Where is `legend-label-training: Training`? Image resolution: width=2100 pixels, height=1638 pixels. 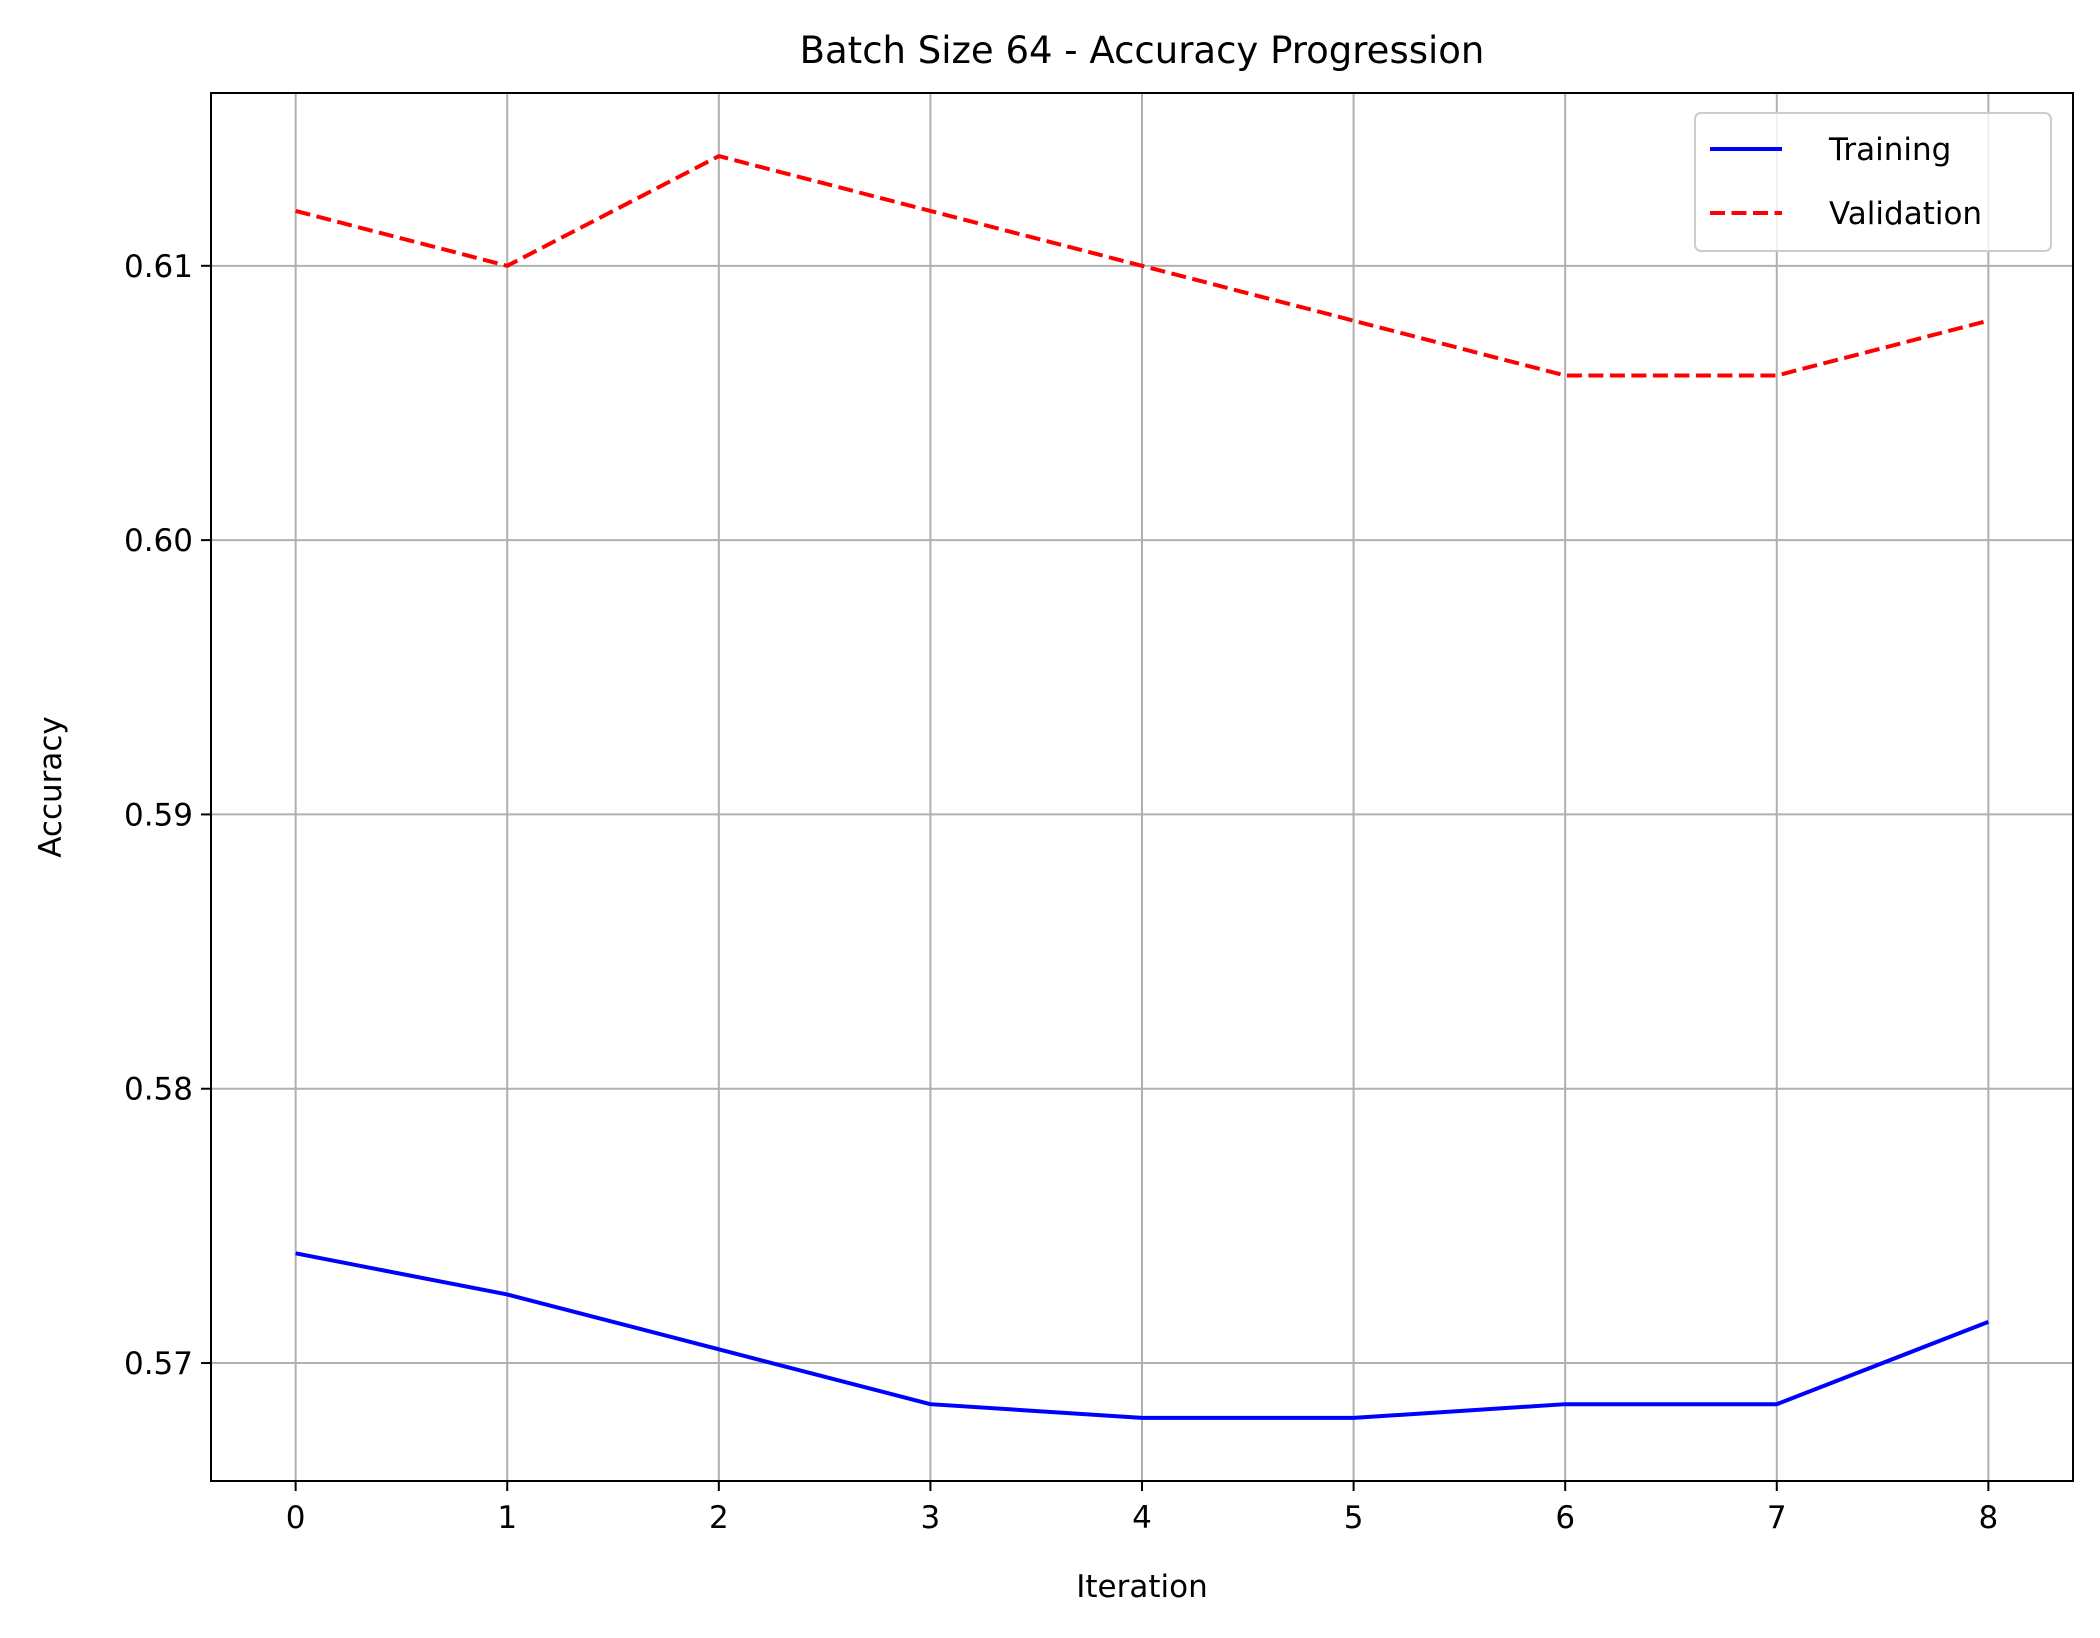
legend-label-training: Training is located at coordinates (1889, 150).